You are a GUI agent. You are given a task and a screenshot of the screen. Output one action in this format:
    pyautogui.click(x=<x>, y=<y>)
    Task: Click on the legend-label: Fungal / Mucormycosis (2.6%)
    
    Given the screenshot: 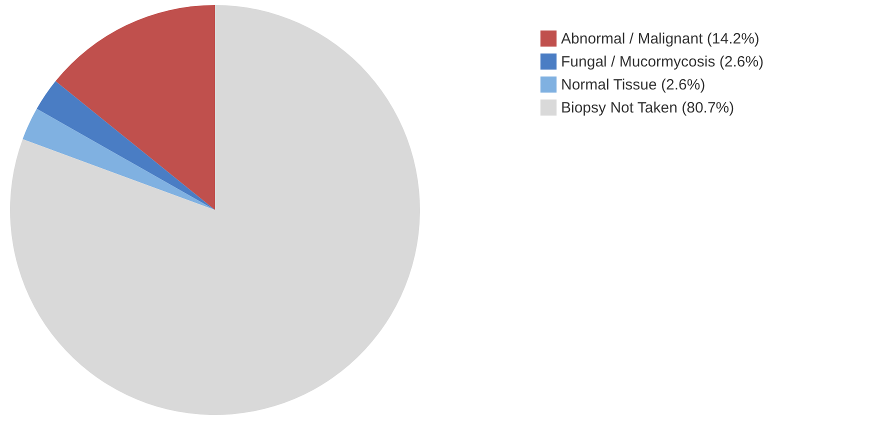 What is the action you would take?
    pyautogui.click(x=662, y=62)
    